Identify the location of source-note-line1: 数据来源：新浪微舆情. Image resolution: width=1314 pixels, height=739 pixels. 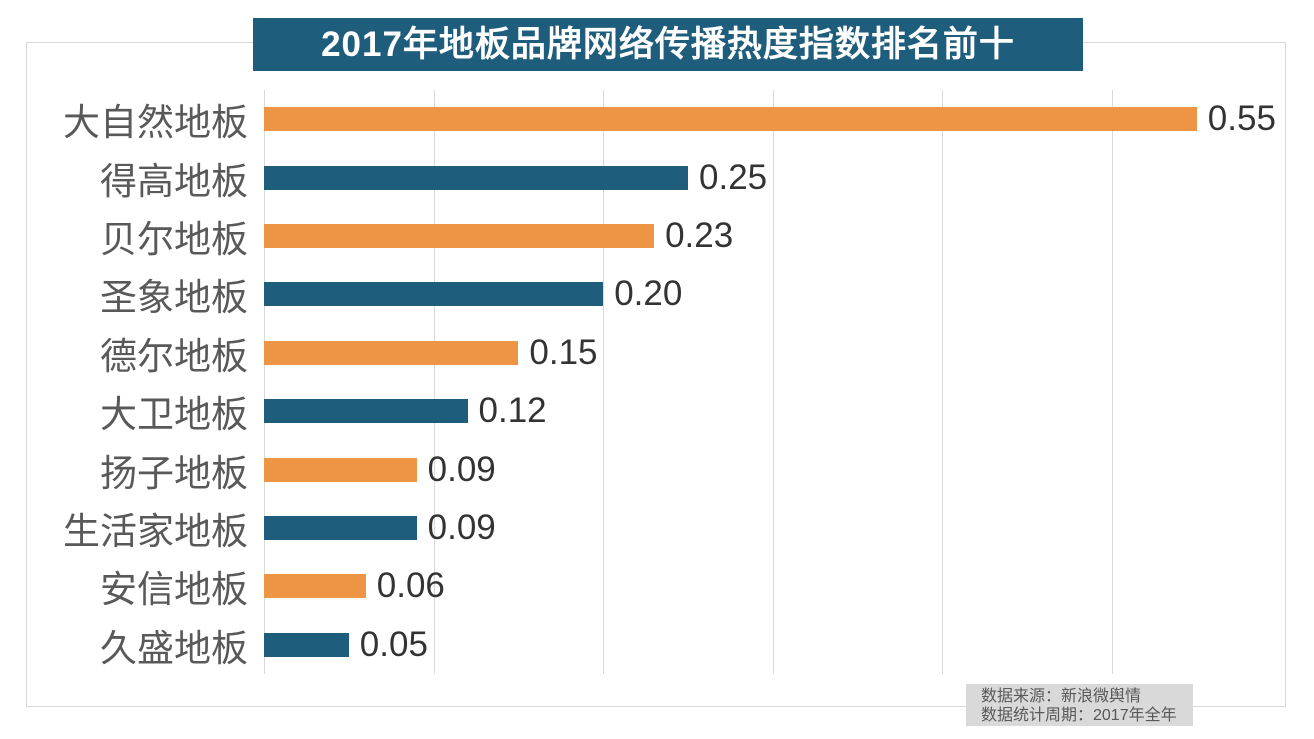
(1061, 696).